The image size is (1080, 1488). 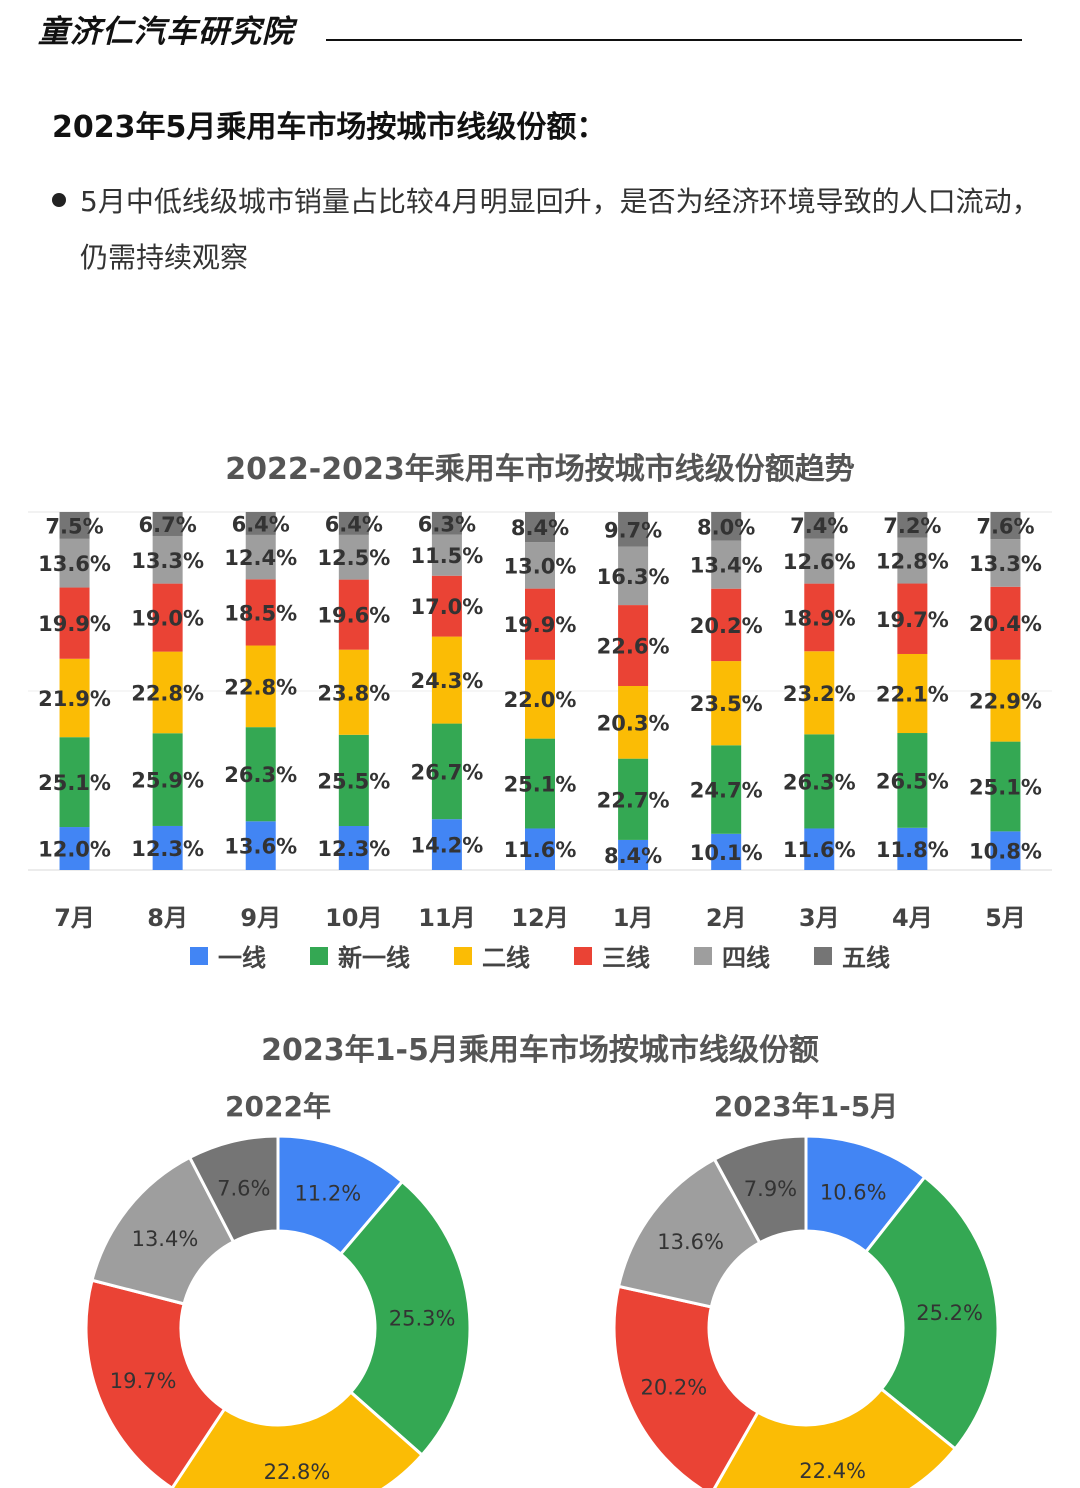 What do you see at coordinates (806, 1106) in the screenshot?
I see `donut-title: 2023年1-5月` at bounding box center [806, 1106].